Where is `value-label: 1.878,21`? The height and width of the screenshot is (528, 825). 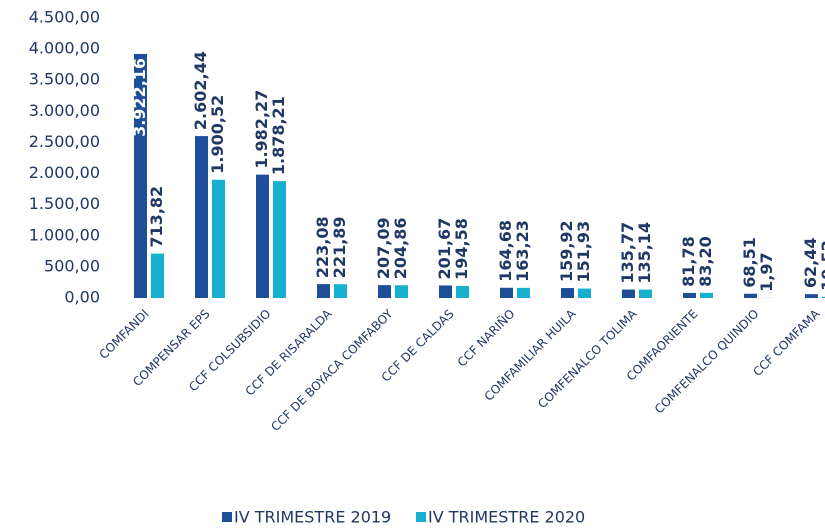
value-label: 1.878,21 is located at coordinates (278, 135).